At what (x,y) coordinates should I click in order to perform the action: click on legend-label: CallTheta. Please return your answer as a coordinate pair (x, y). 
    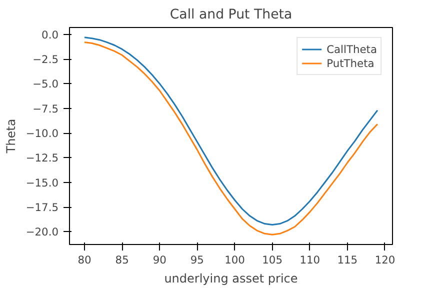
    Looking at the image, I should click on (351, 49).